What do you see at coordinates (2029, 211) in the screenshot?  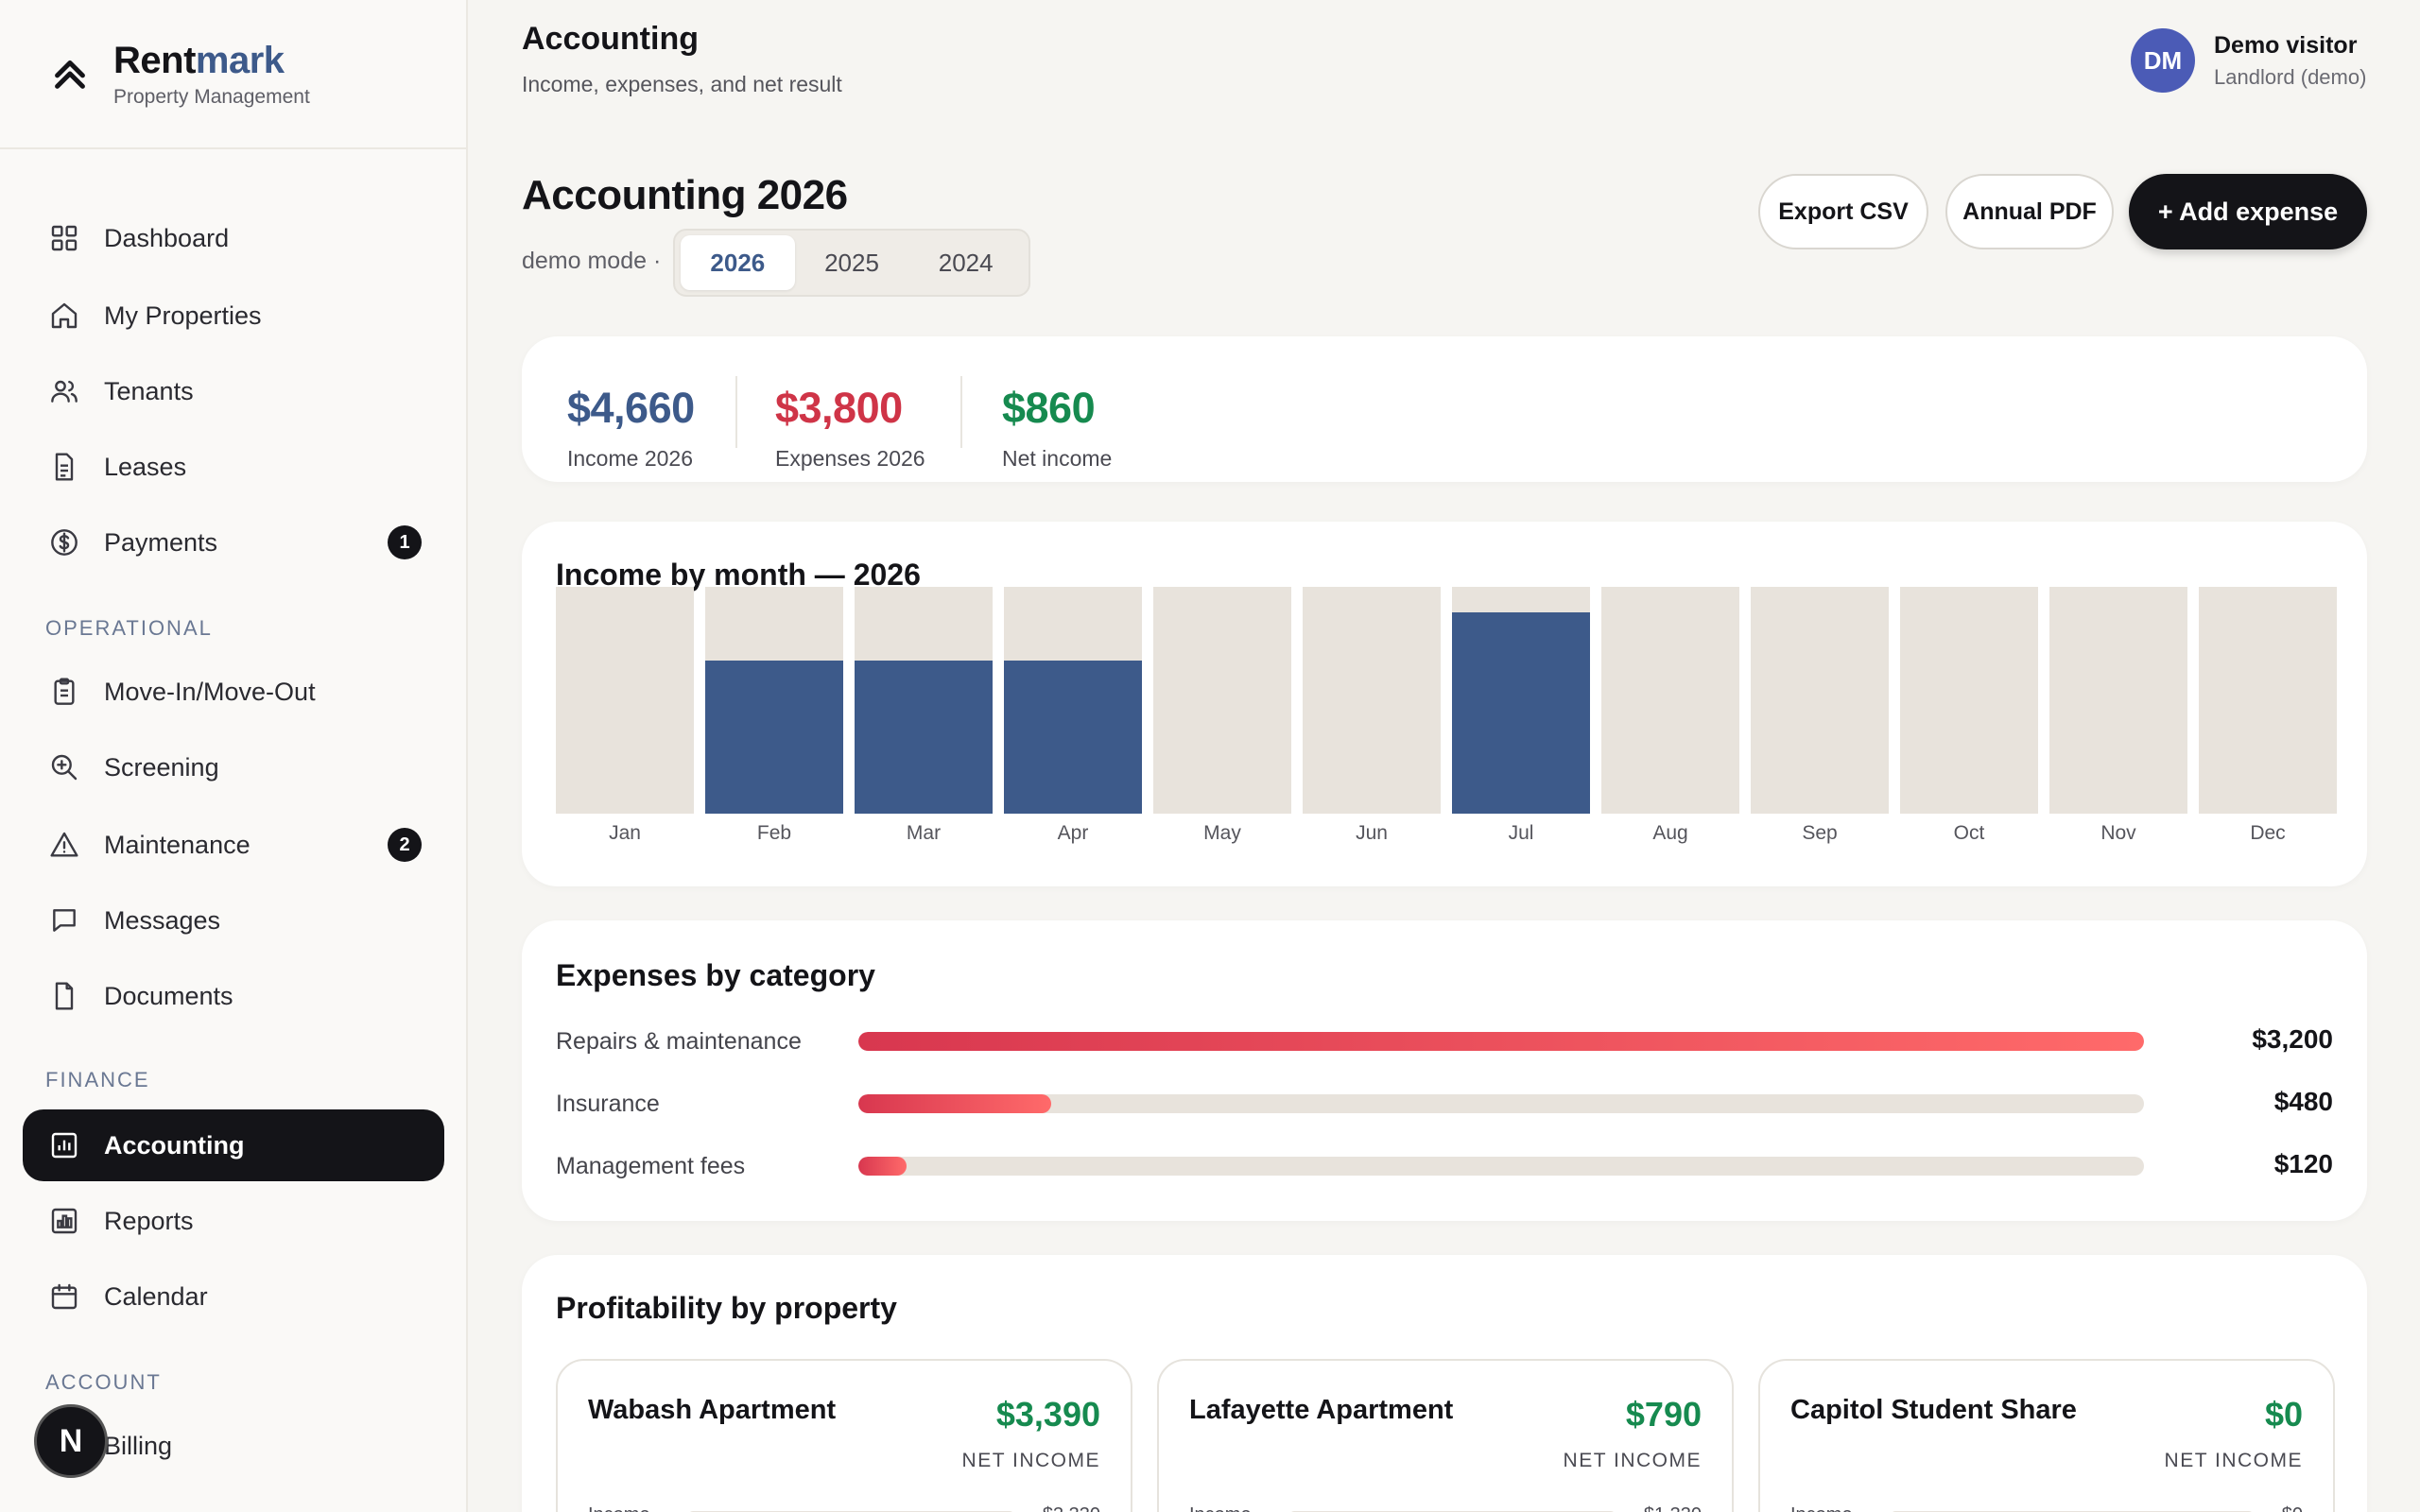 I see `annual-pdf-button: Annual PDF` at bounding box center [2029, 211].